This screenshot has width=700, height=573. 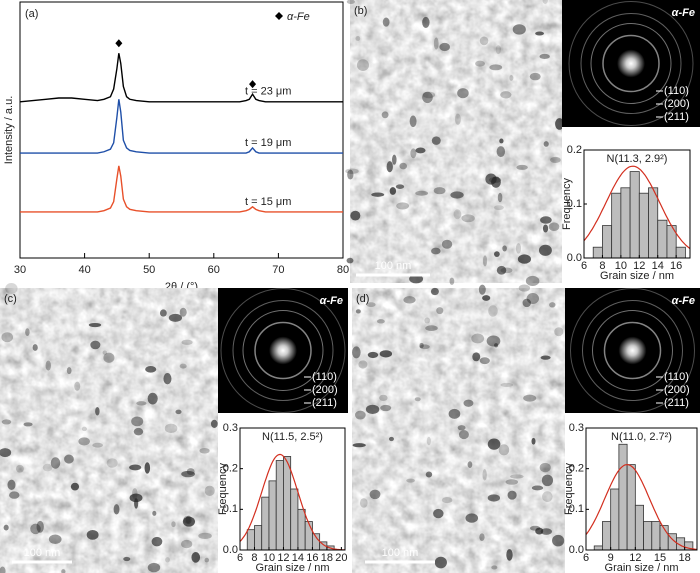 I want to click on x-axis-label: Grain size / nm, so click(x=642, y=567).